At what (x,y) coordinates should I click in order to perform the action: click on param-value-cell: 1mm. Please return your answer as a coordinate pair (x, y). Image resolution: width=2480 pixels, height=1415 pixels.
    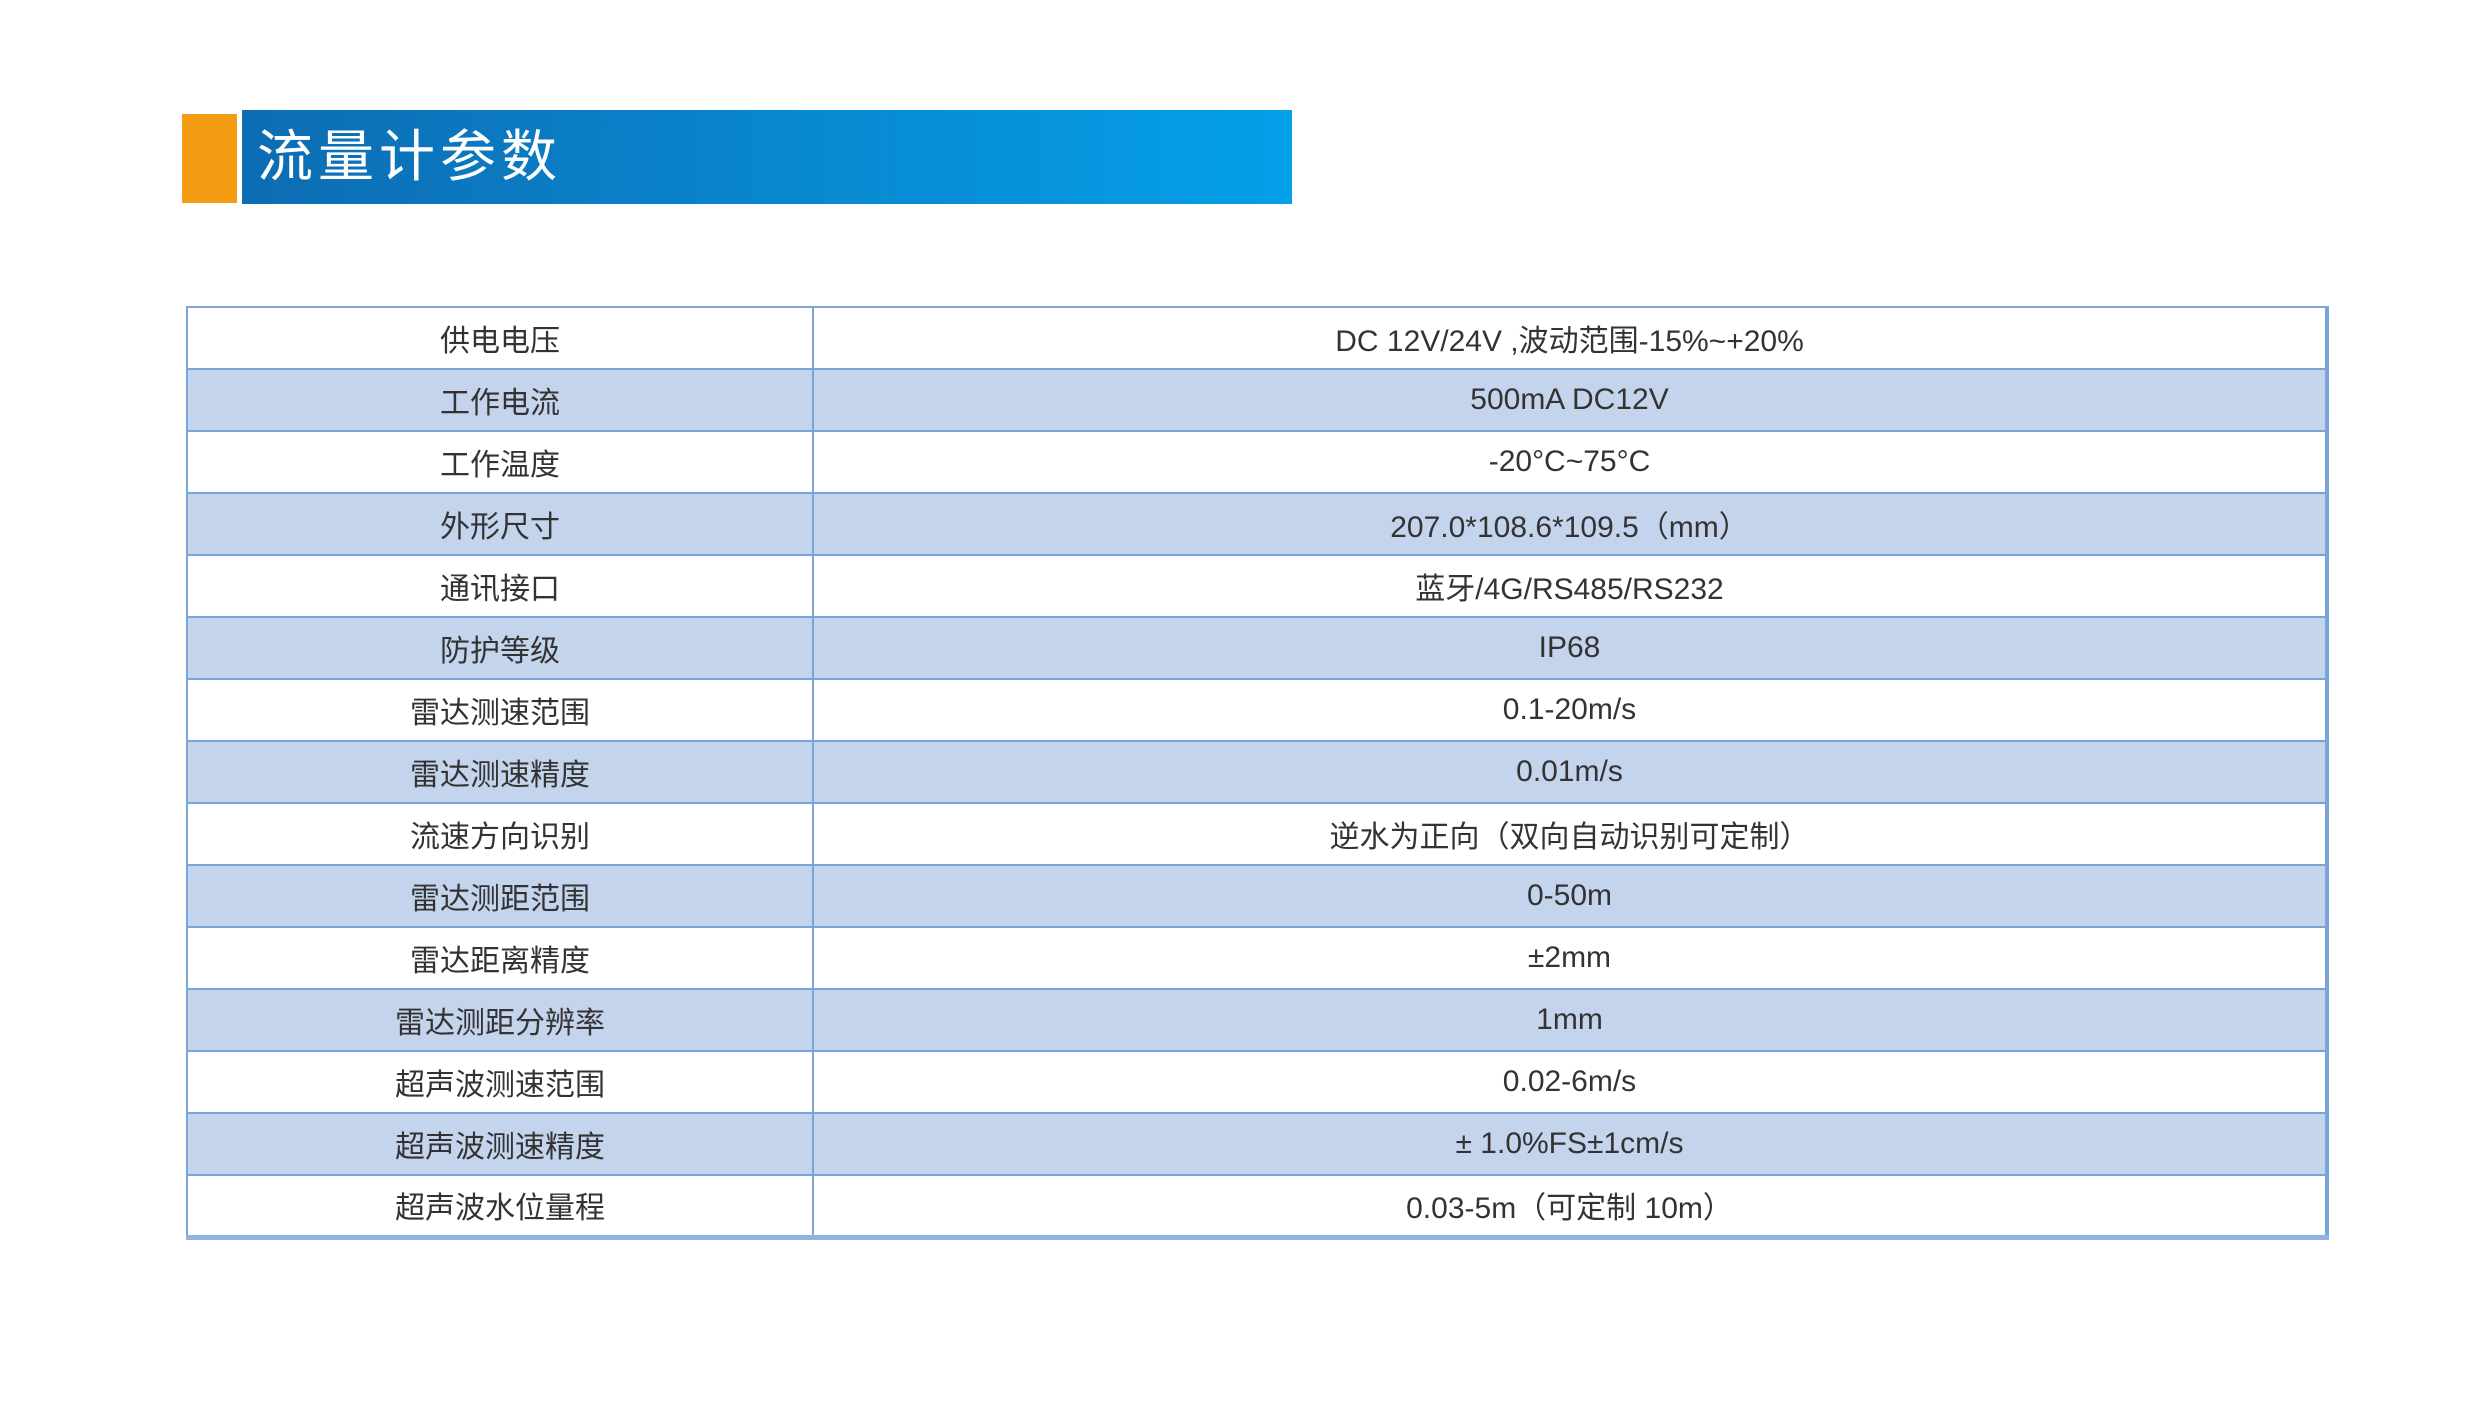
    Looking at the image, I should click on (1570, 1020).